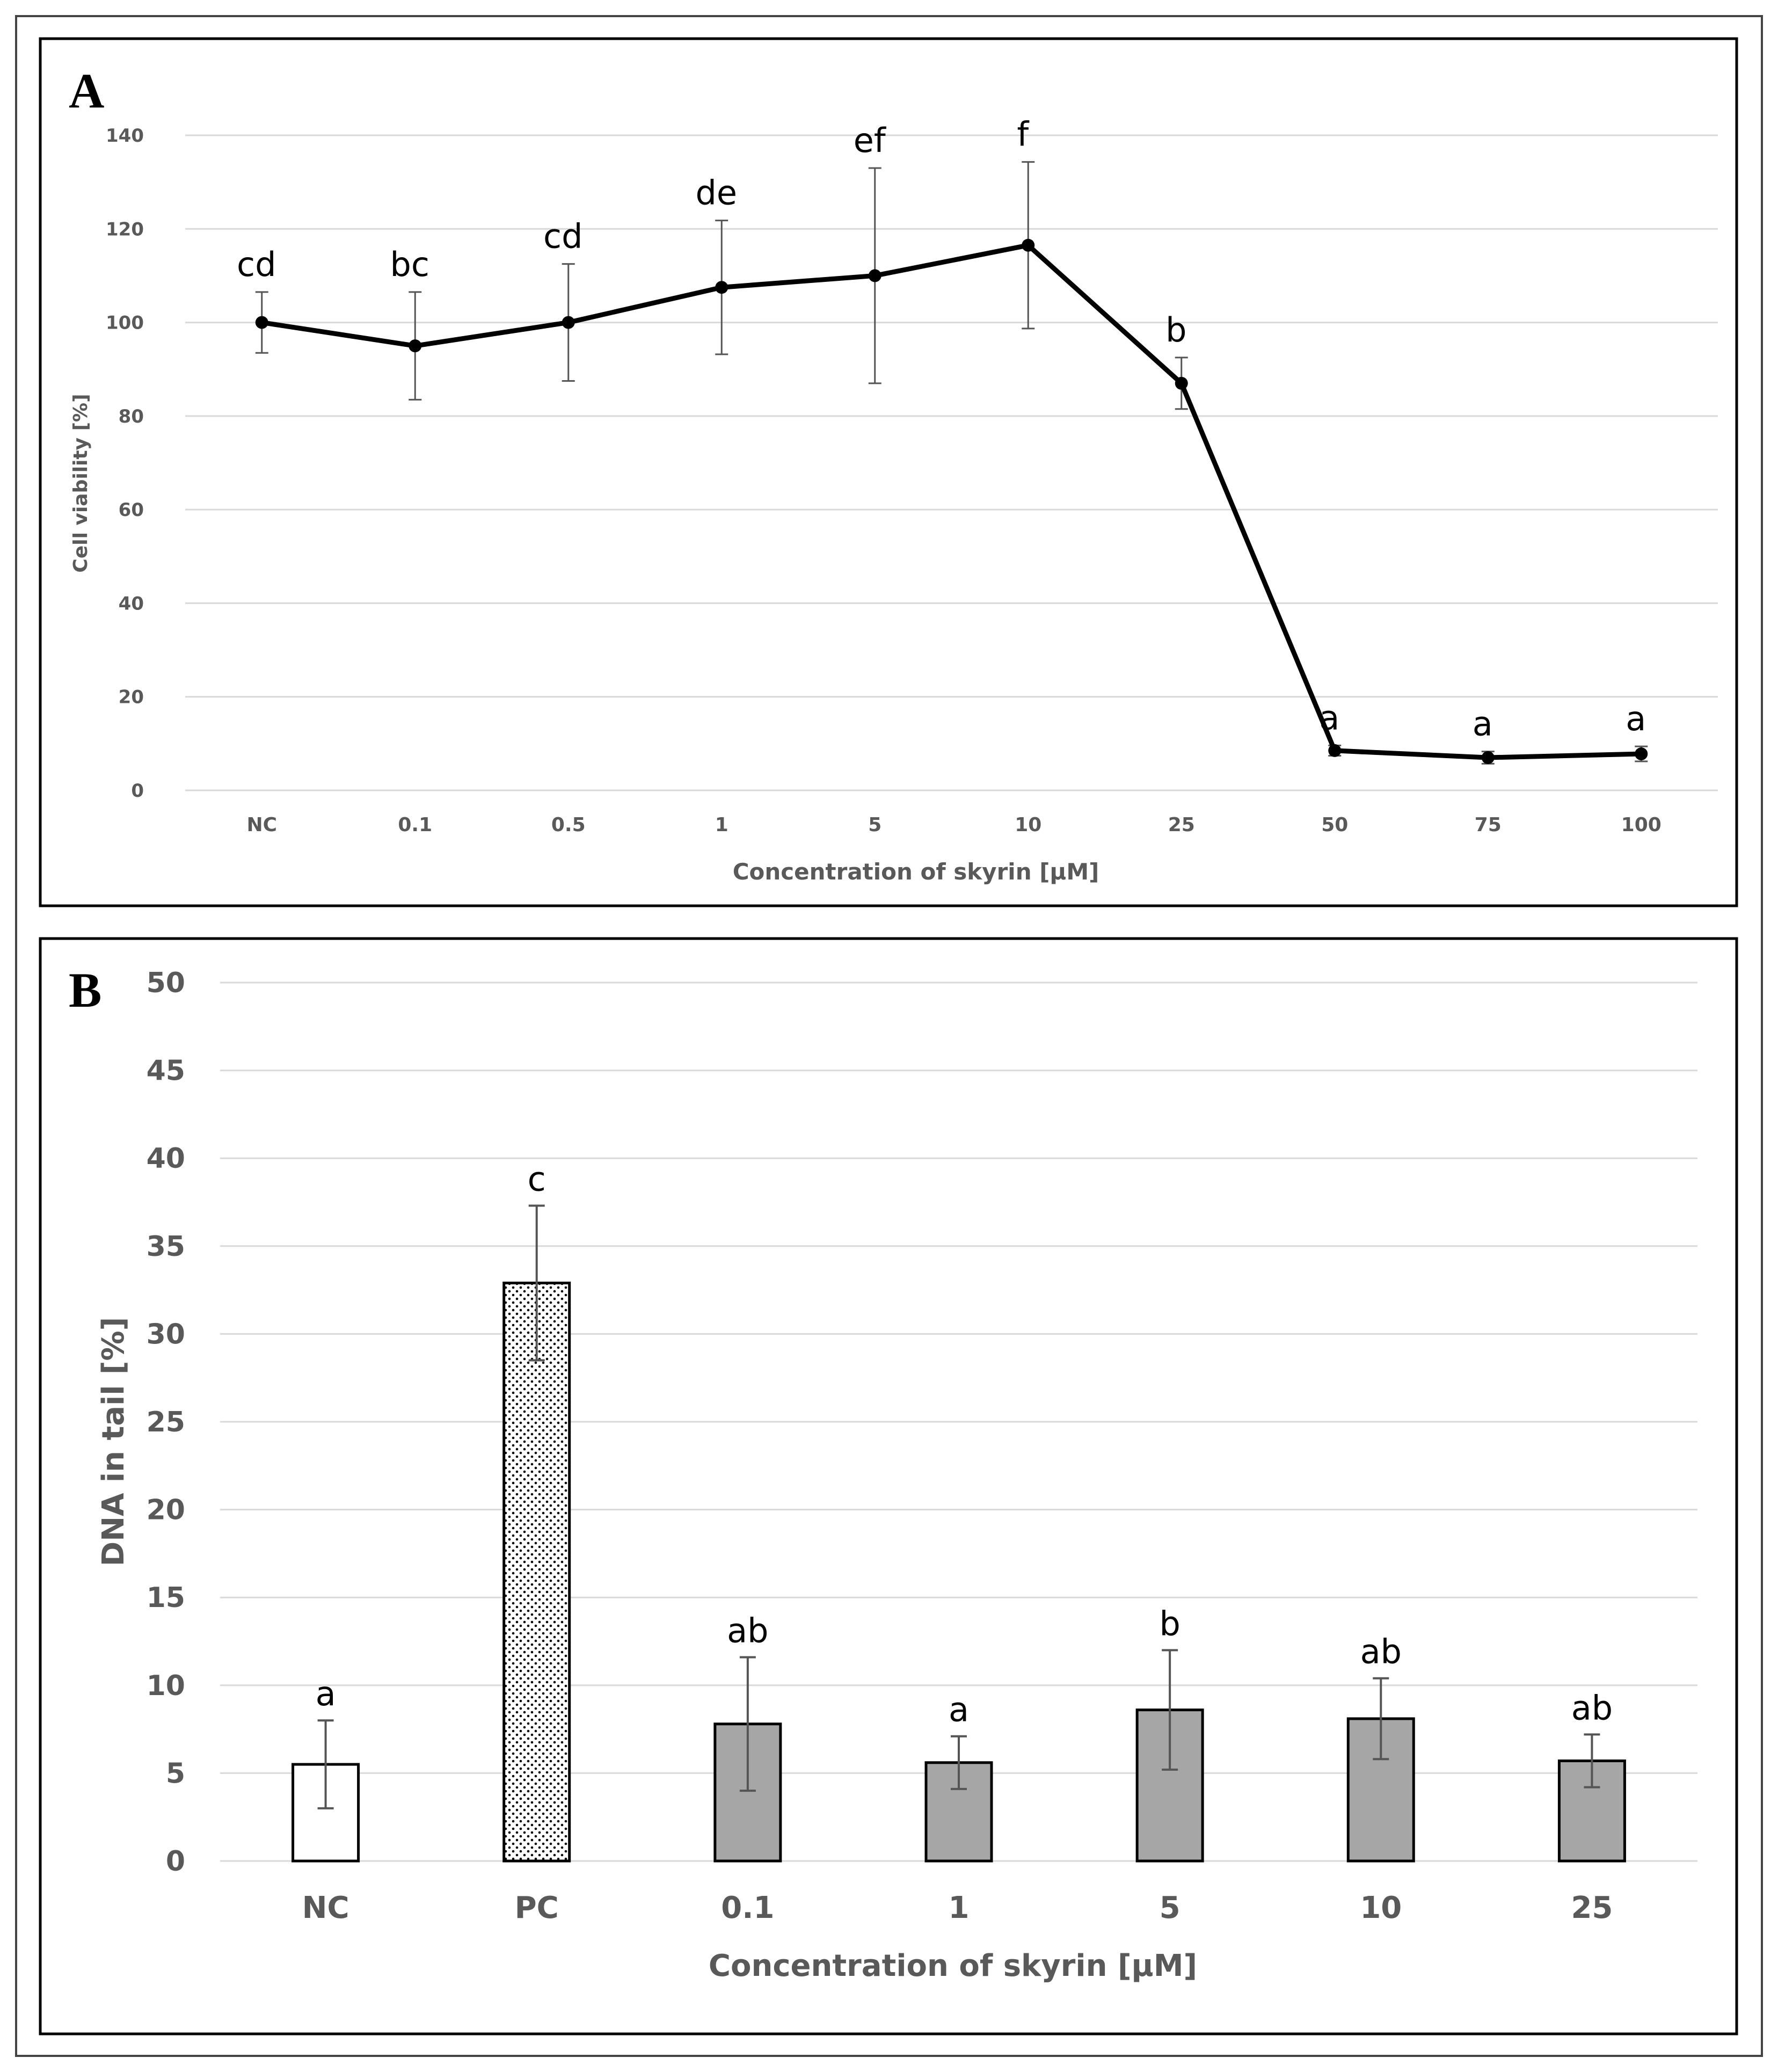  Describe the element at coordinates (1381, 1908) in the screenshot. I see `panel-b-x-tick-label: 10` at that location.